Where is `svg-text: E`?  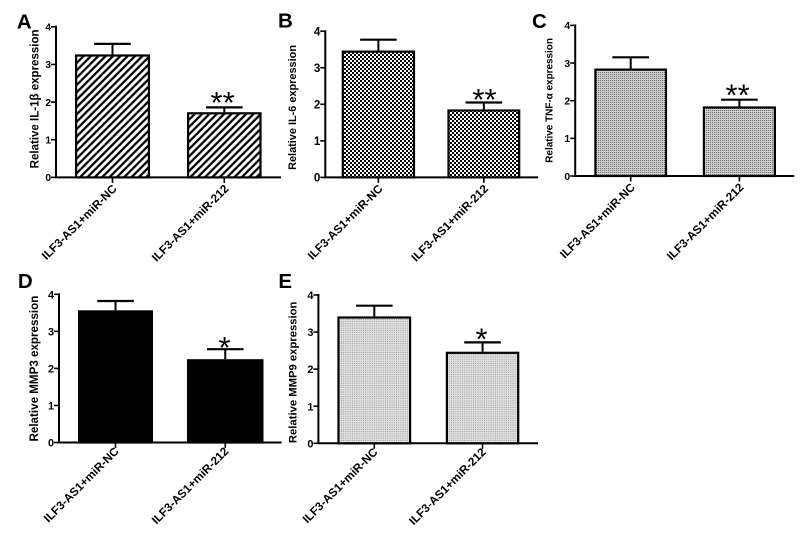
svg-text: E is located at coordinates (285, 281).